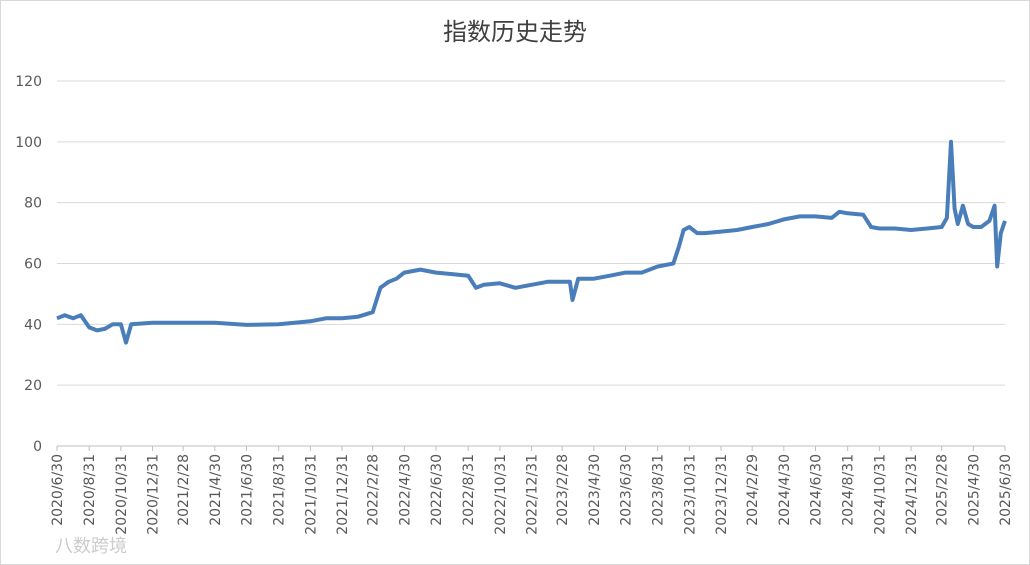 The width and height of the screenshot is (1030, 565). What do you see at coordinates (184, 490) in the screenshot?
I see `x-tick-label: 2021/2/28` at bounding box center [184, 490].